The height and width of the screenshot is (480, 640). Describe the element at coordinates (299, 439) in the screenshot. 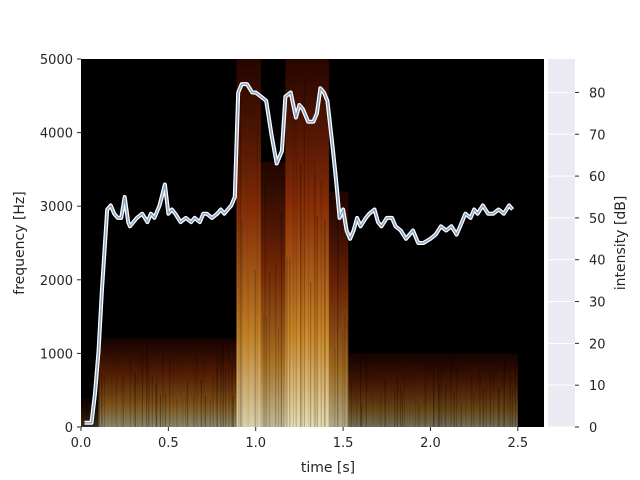

I see `x-axis: 0.0 0.5 1.0 1.5 2.0 2.5` at that location.